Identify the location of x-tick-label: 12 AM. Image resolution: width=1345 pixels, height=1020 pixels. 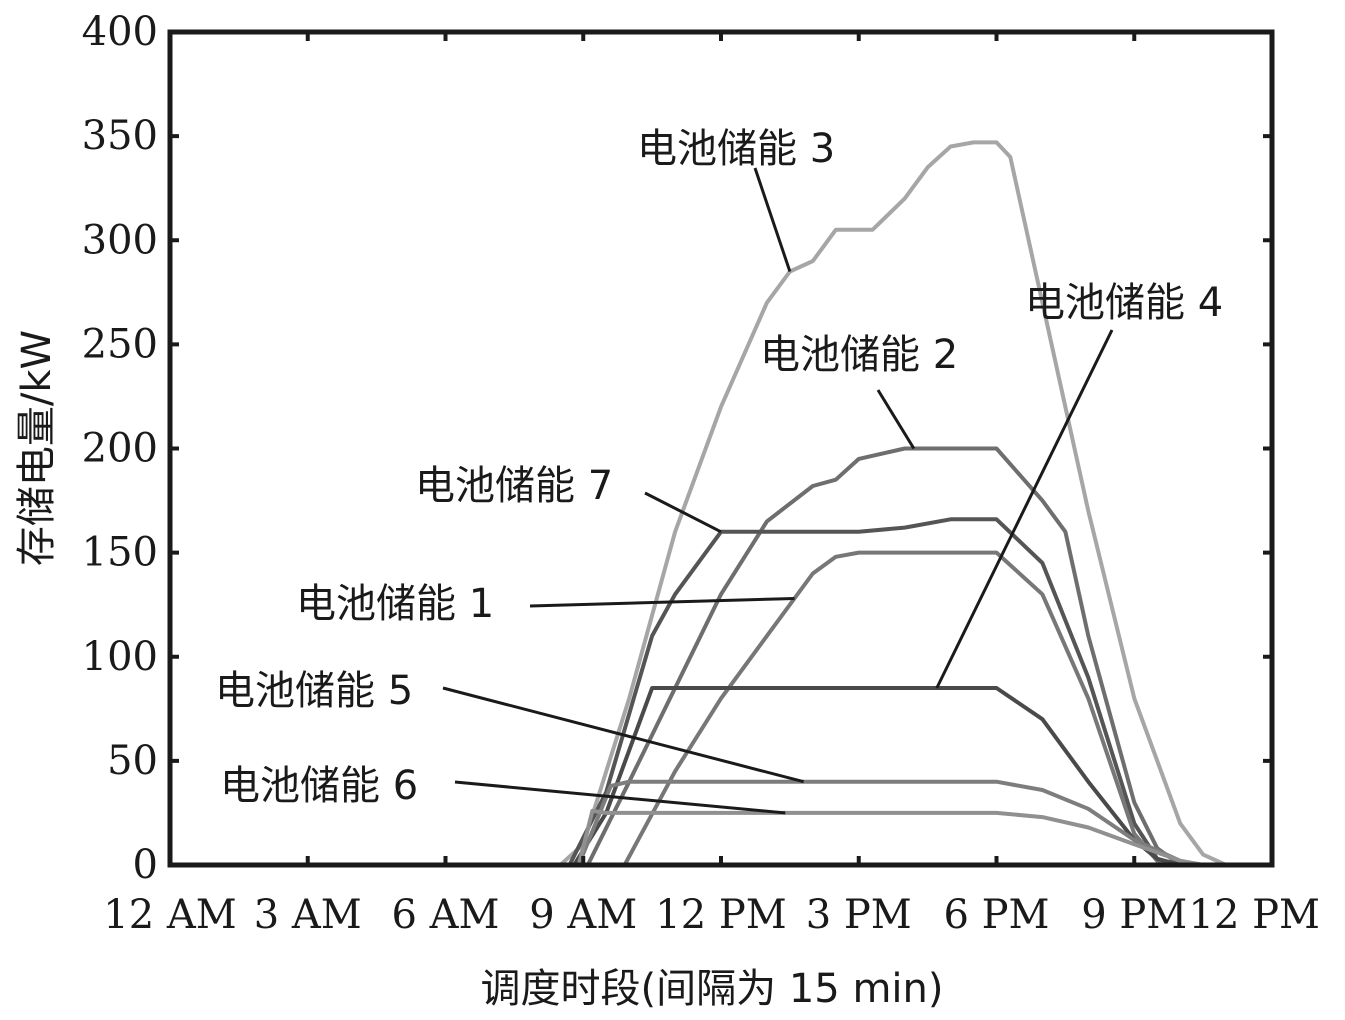
(169, 915).